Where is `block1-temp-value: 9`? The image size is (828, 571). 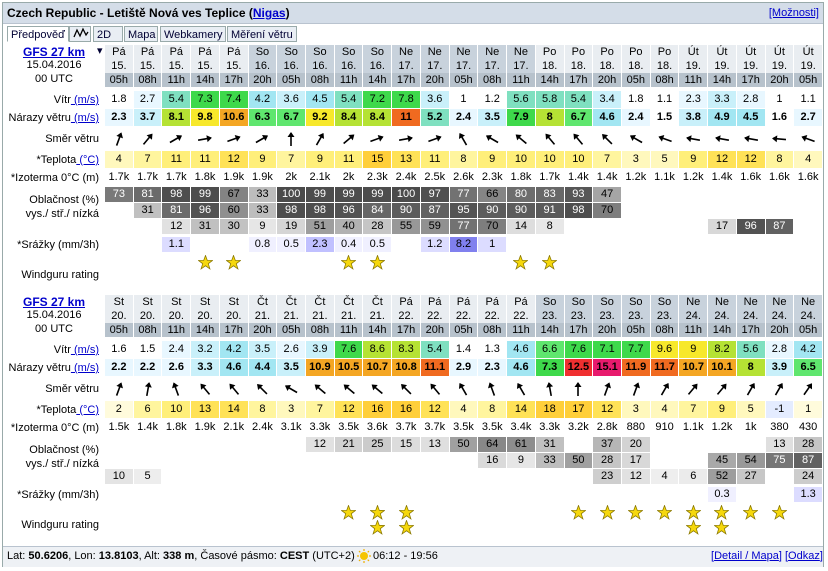
block1-temp-value: 9 is located at coordinates (722, 409).